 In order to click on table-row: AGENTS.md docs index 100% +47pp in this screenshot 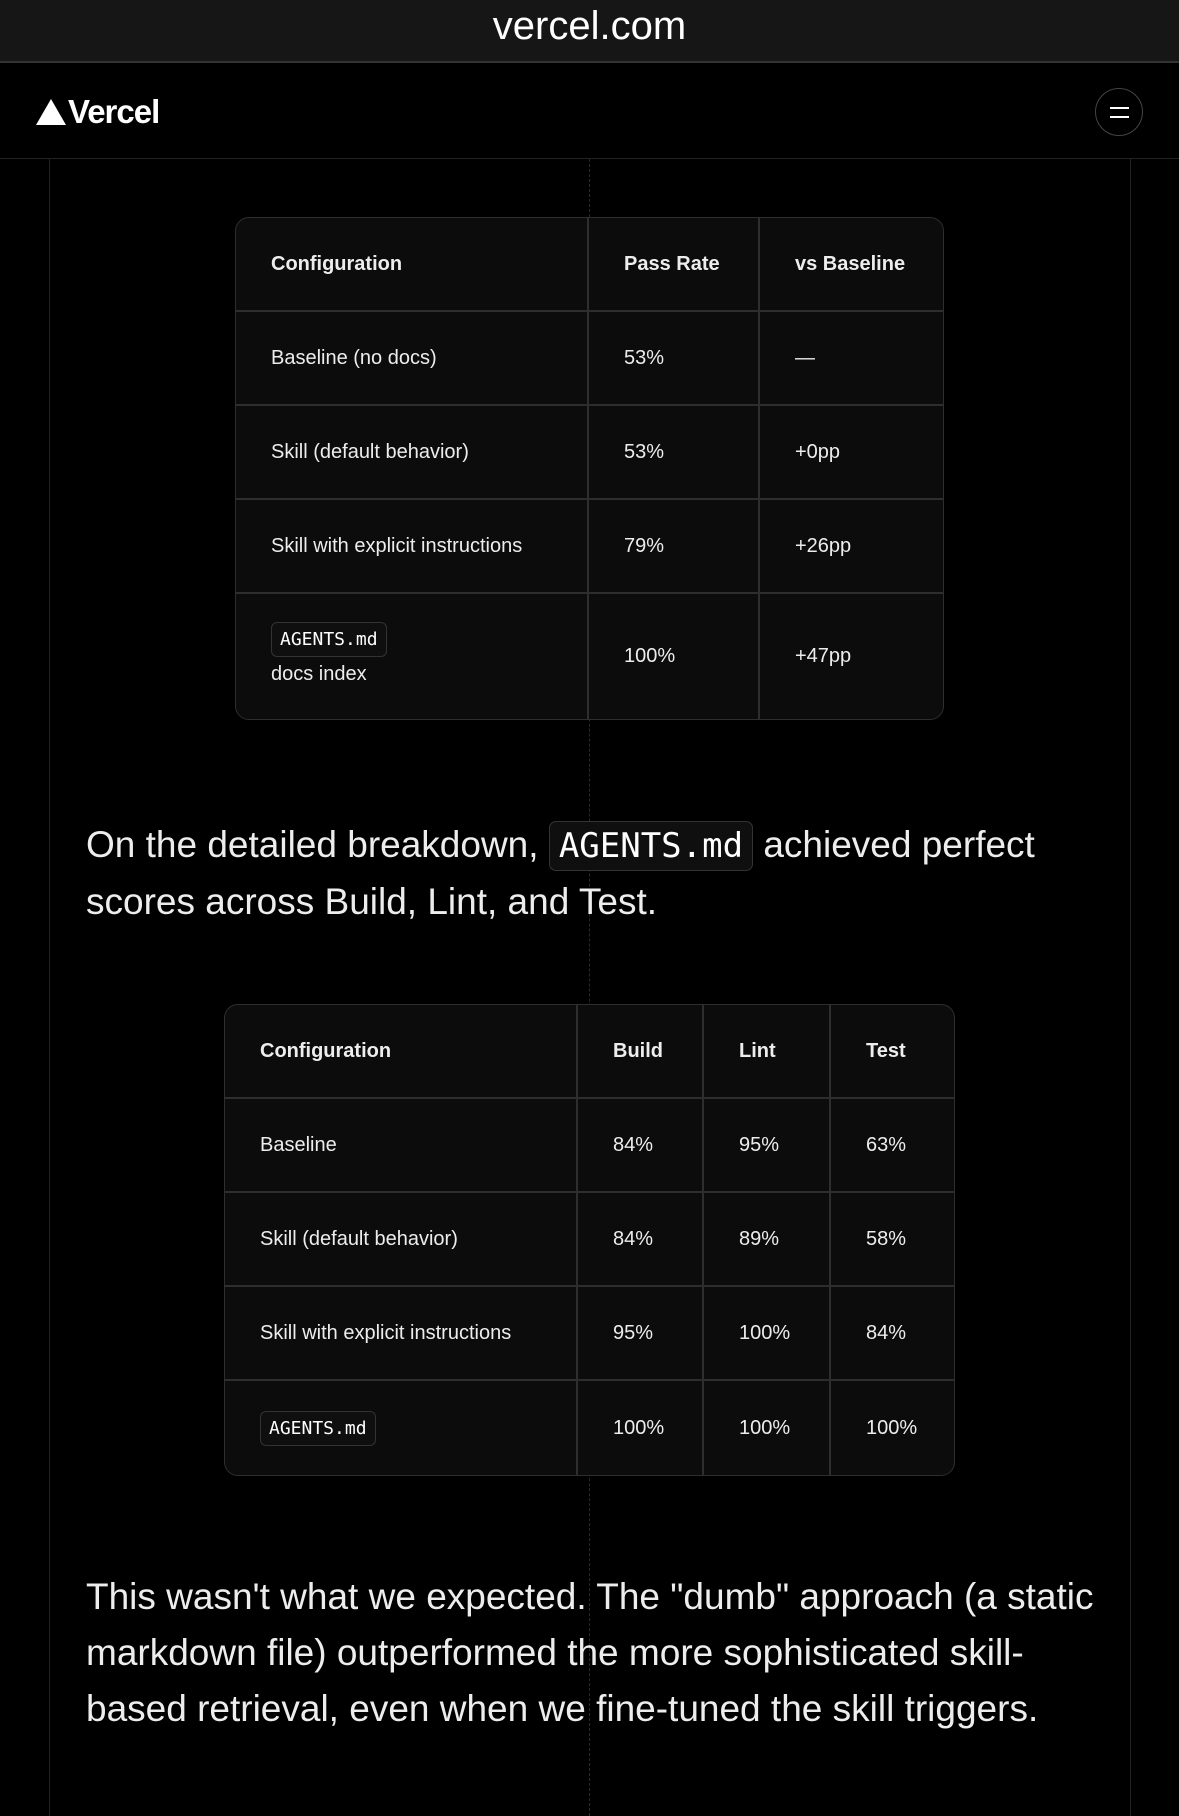, I will do `click(589, 656)`.